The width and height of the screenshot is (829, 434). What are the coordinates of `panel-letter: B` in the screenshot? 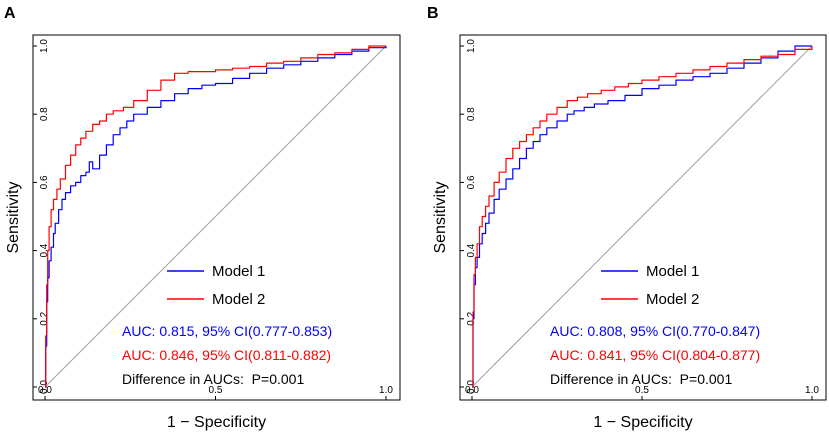 It's located at (433, 13).